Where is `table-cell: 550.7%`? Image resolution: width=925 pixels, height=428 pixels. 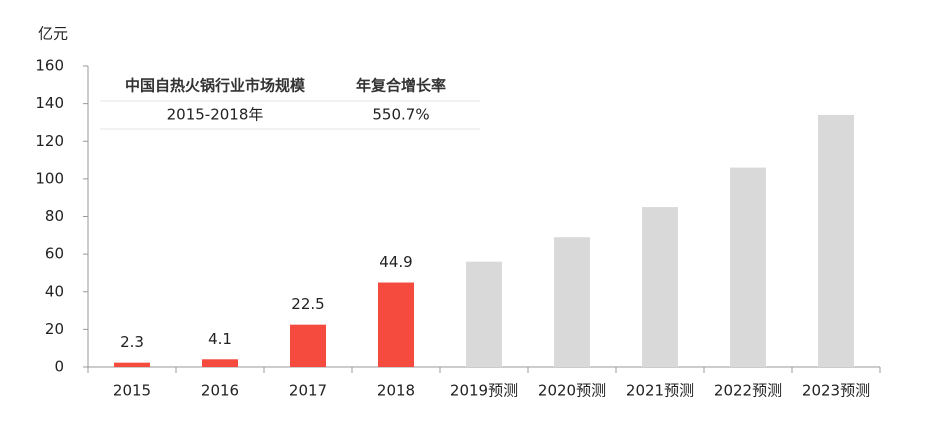
table-cell: 550.7% is located at coordinates (400, 115).